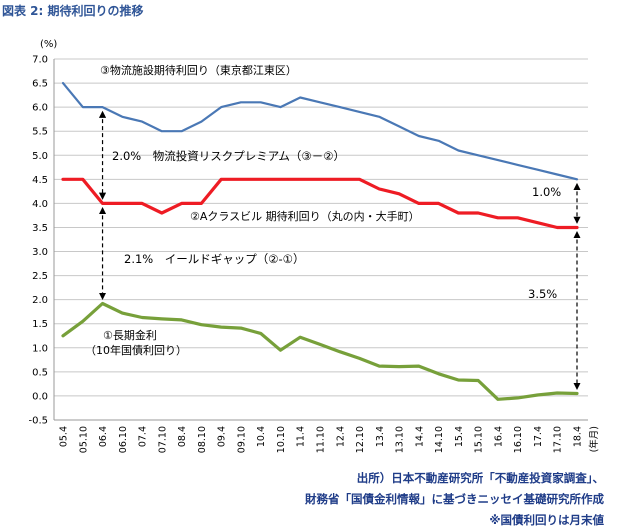  I want to click on source-line-1: 出所）日本不動産研究所「不動産投資家調査」、, so click(480, 478).